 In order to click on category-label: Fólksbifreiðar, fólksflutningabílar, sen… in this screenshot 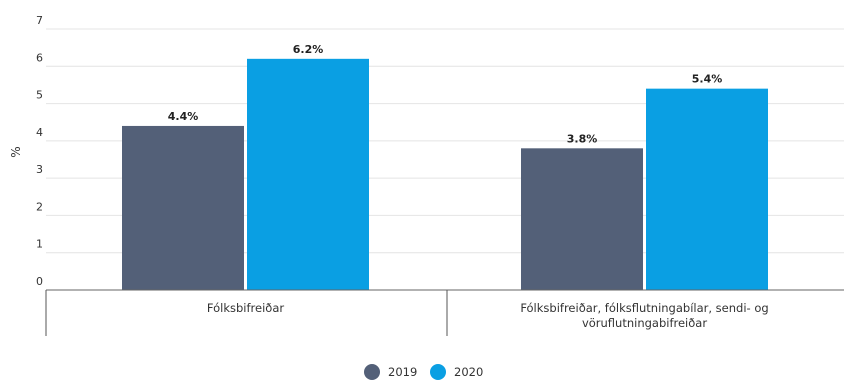, I will do `click(644, 308)`.